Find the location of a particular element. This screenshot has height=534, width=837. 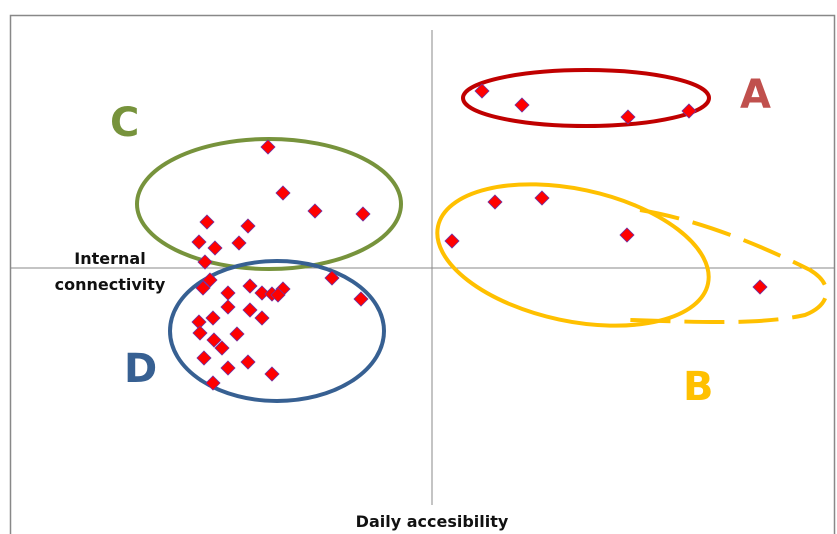

group-label: A is located at coordinates (755, 95).